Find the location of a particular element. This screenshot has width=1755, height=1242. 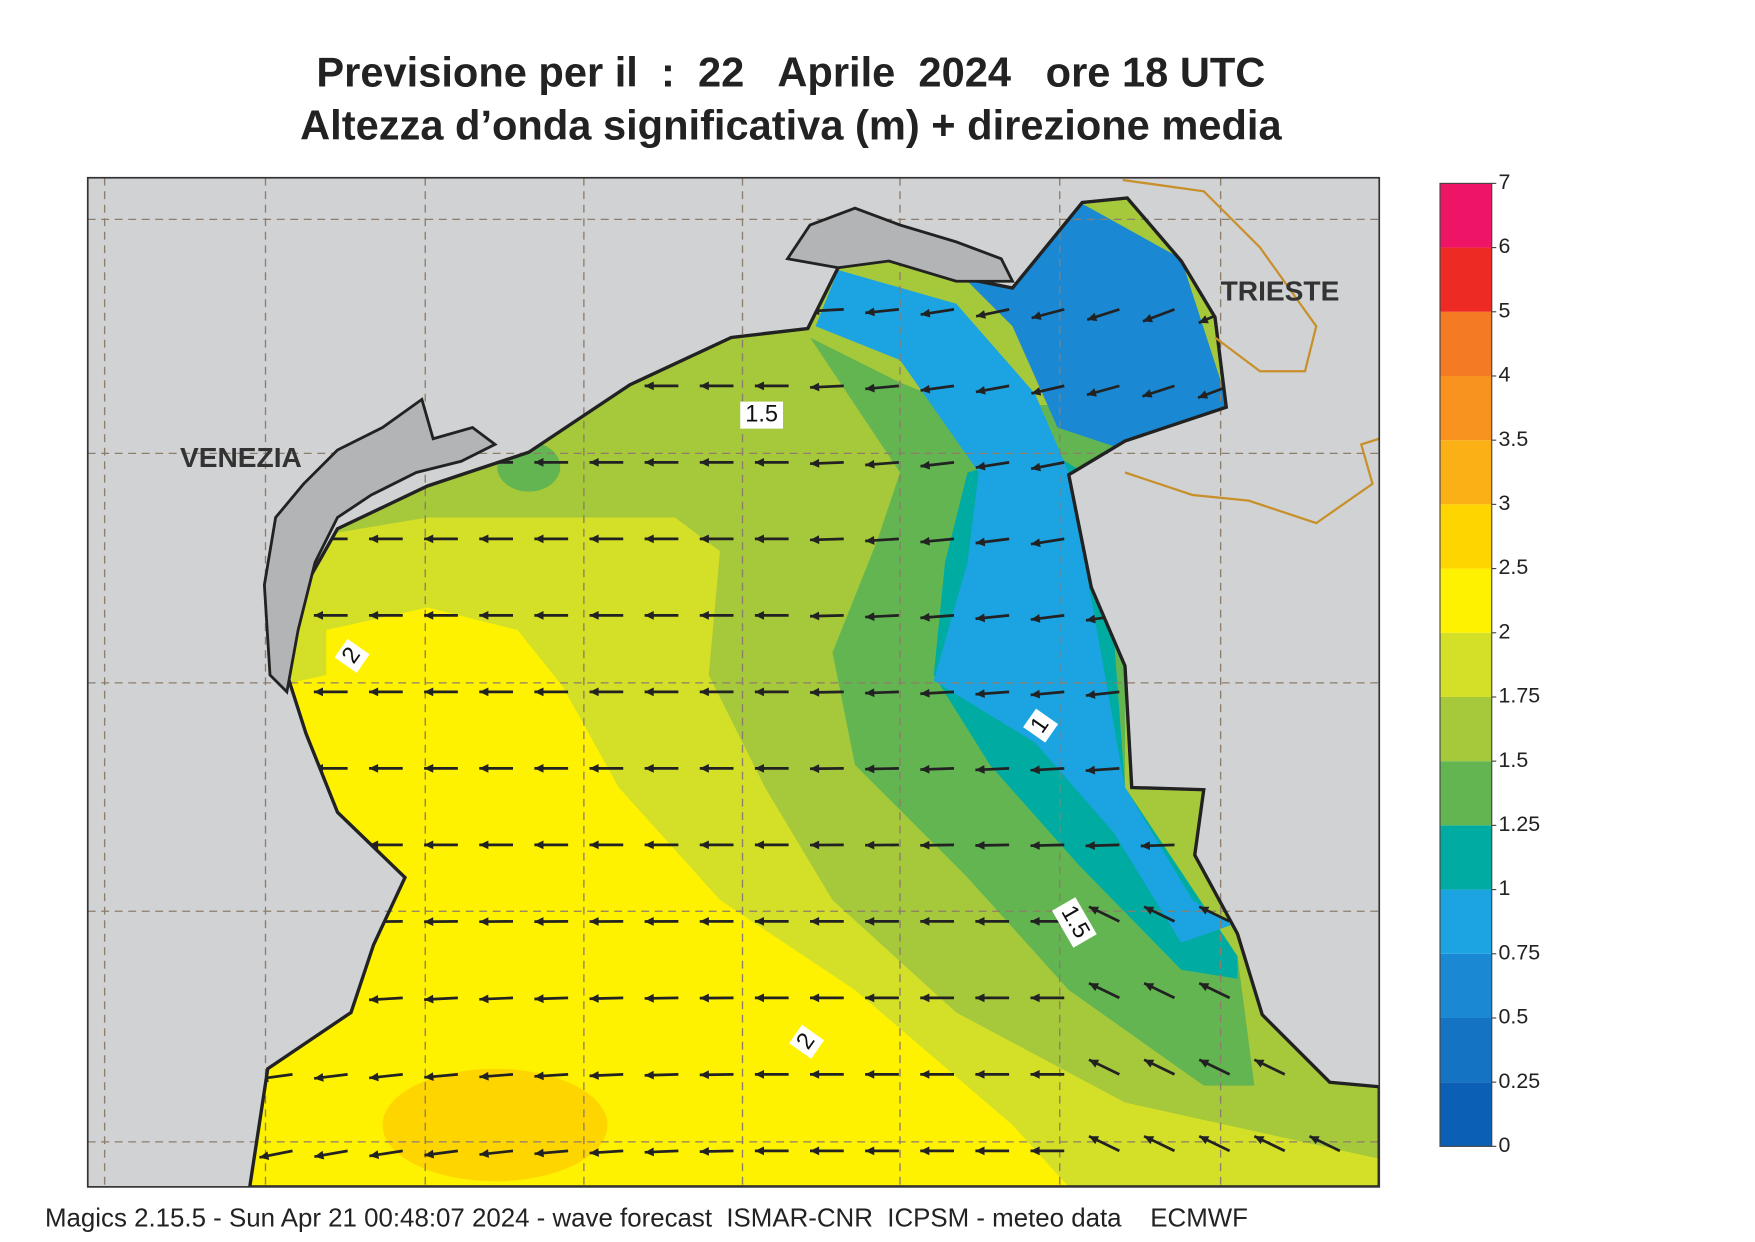

colorbar-tick-label: 1.25 is located at coordinates (1520, 824).